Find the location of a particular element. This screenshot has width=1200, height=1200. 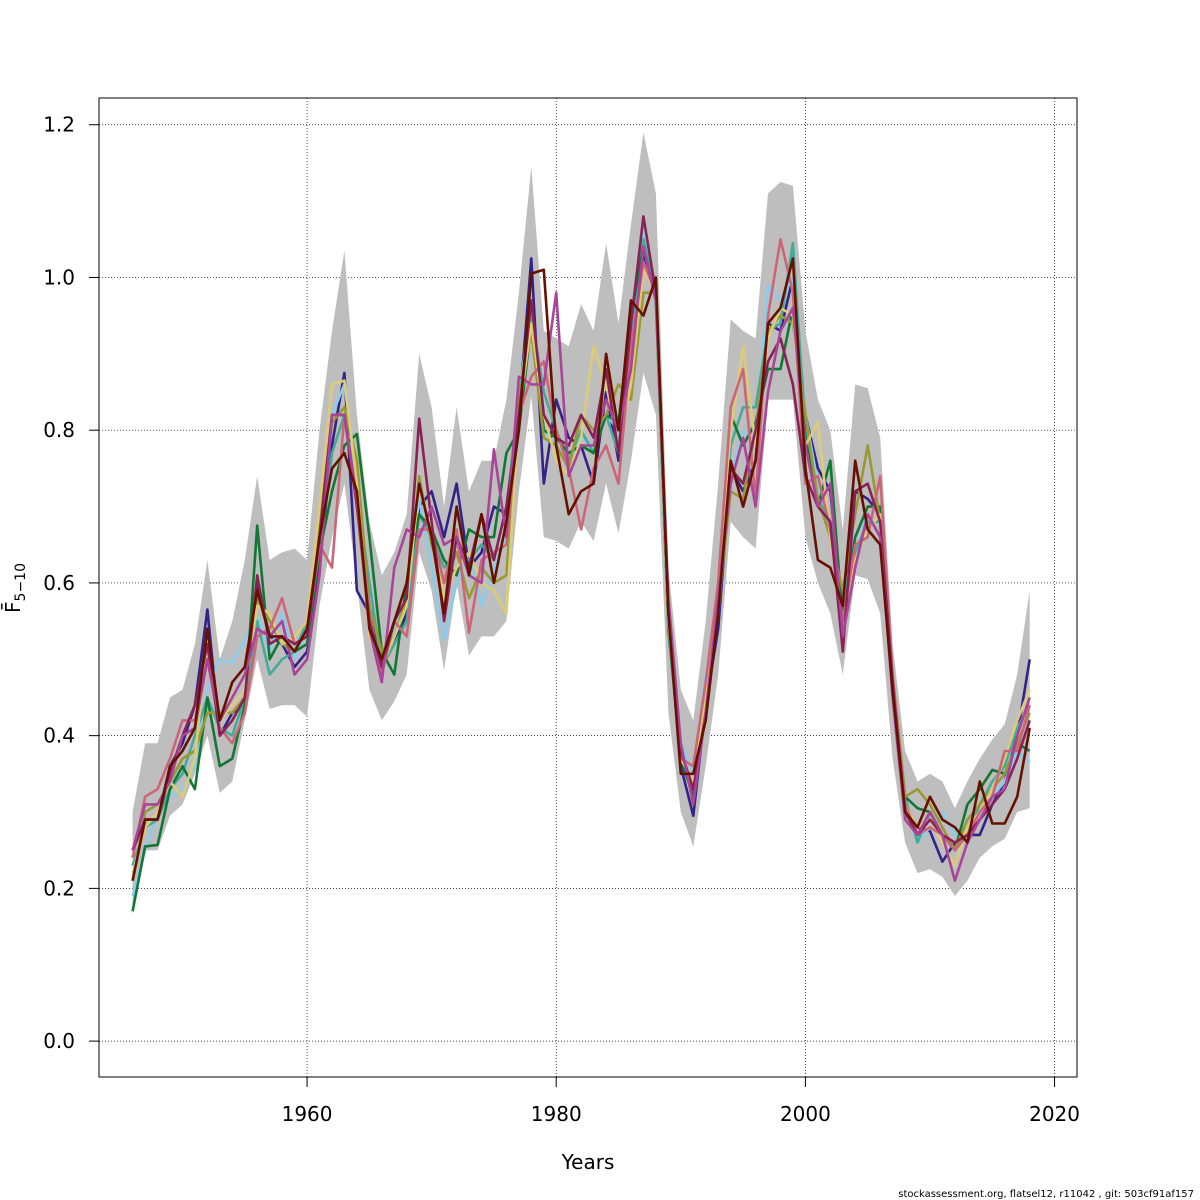

y-tick-label: 0.4 is located at coordinates (59, 736).